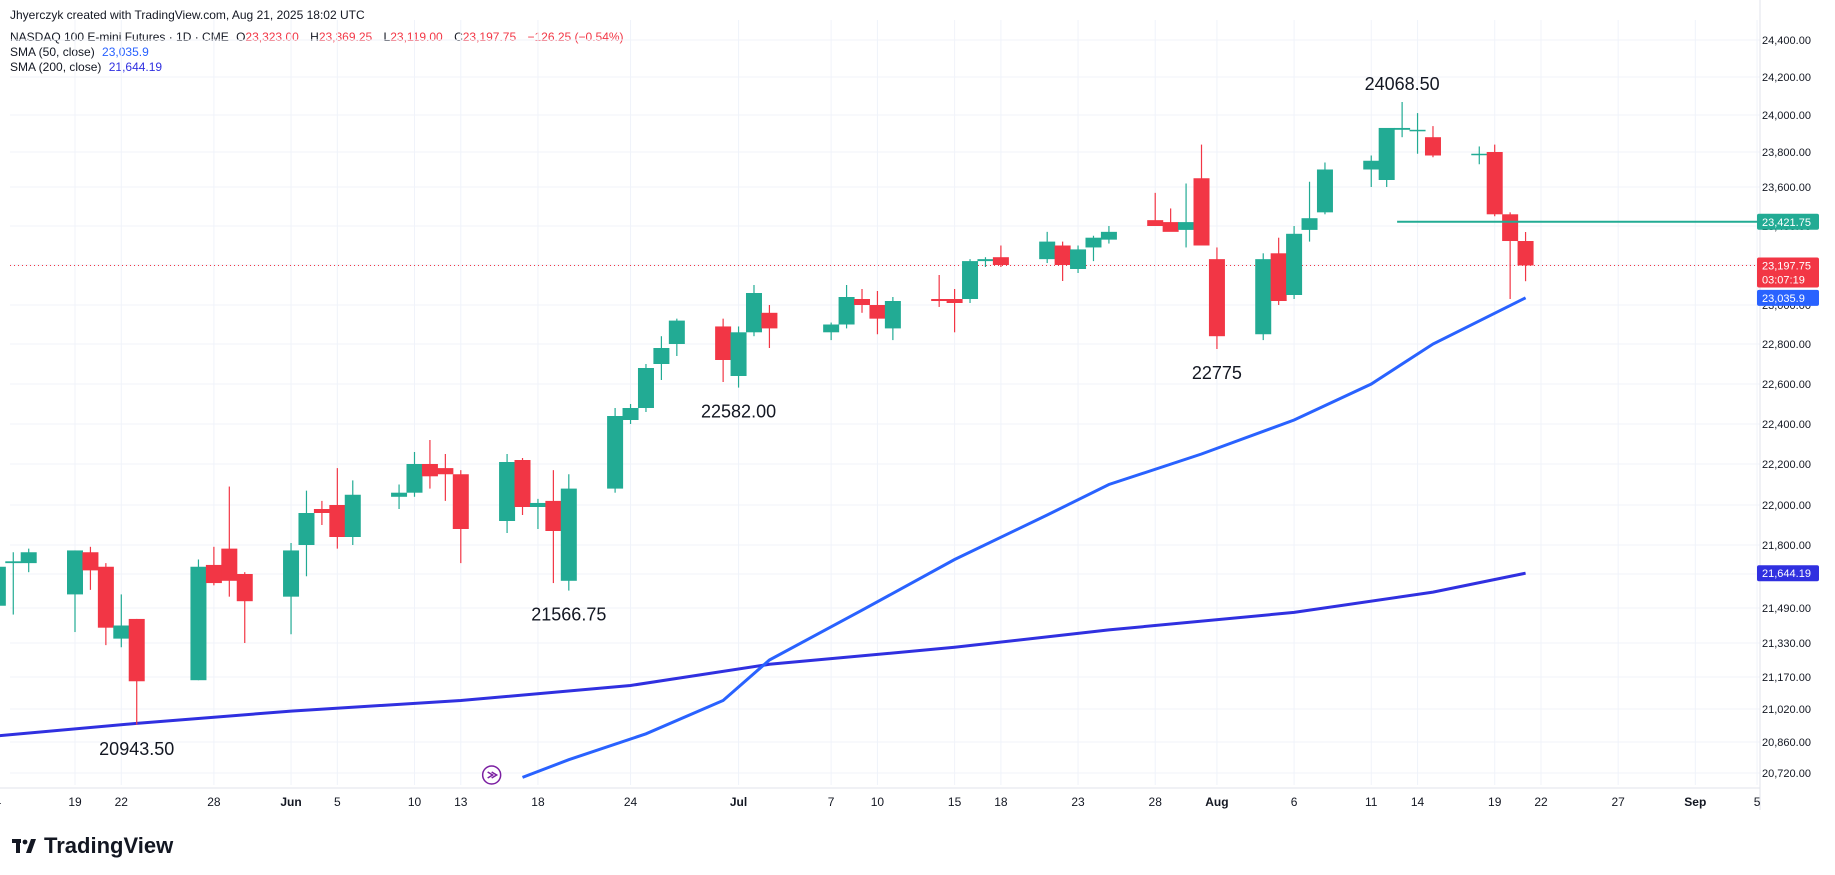 The height and width of the screenshot is (875, 1835). I want to click on sma200-legend: SMA (200, close) 21,644.19, so click(88, 67).